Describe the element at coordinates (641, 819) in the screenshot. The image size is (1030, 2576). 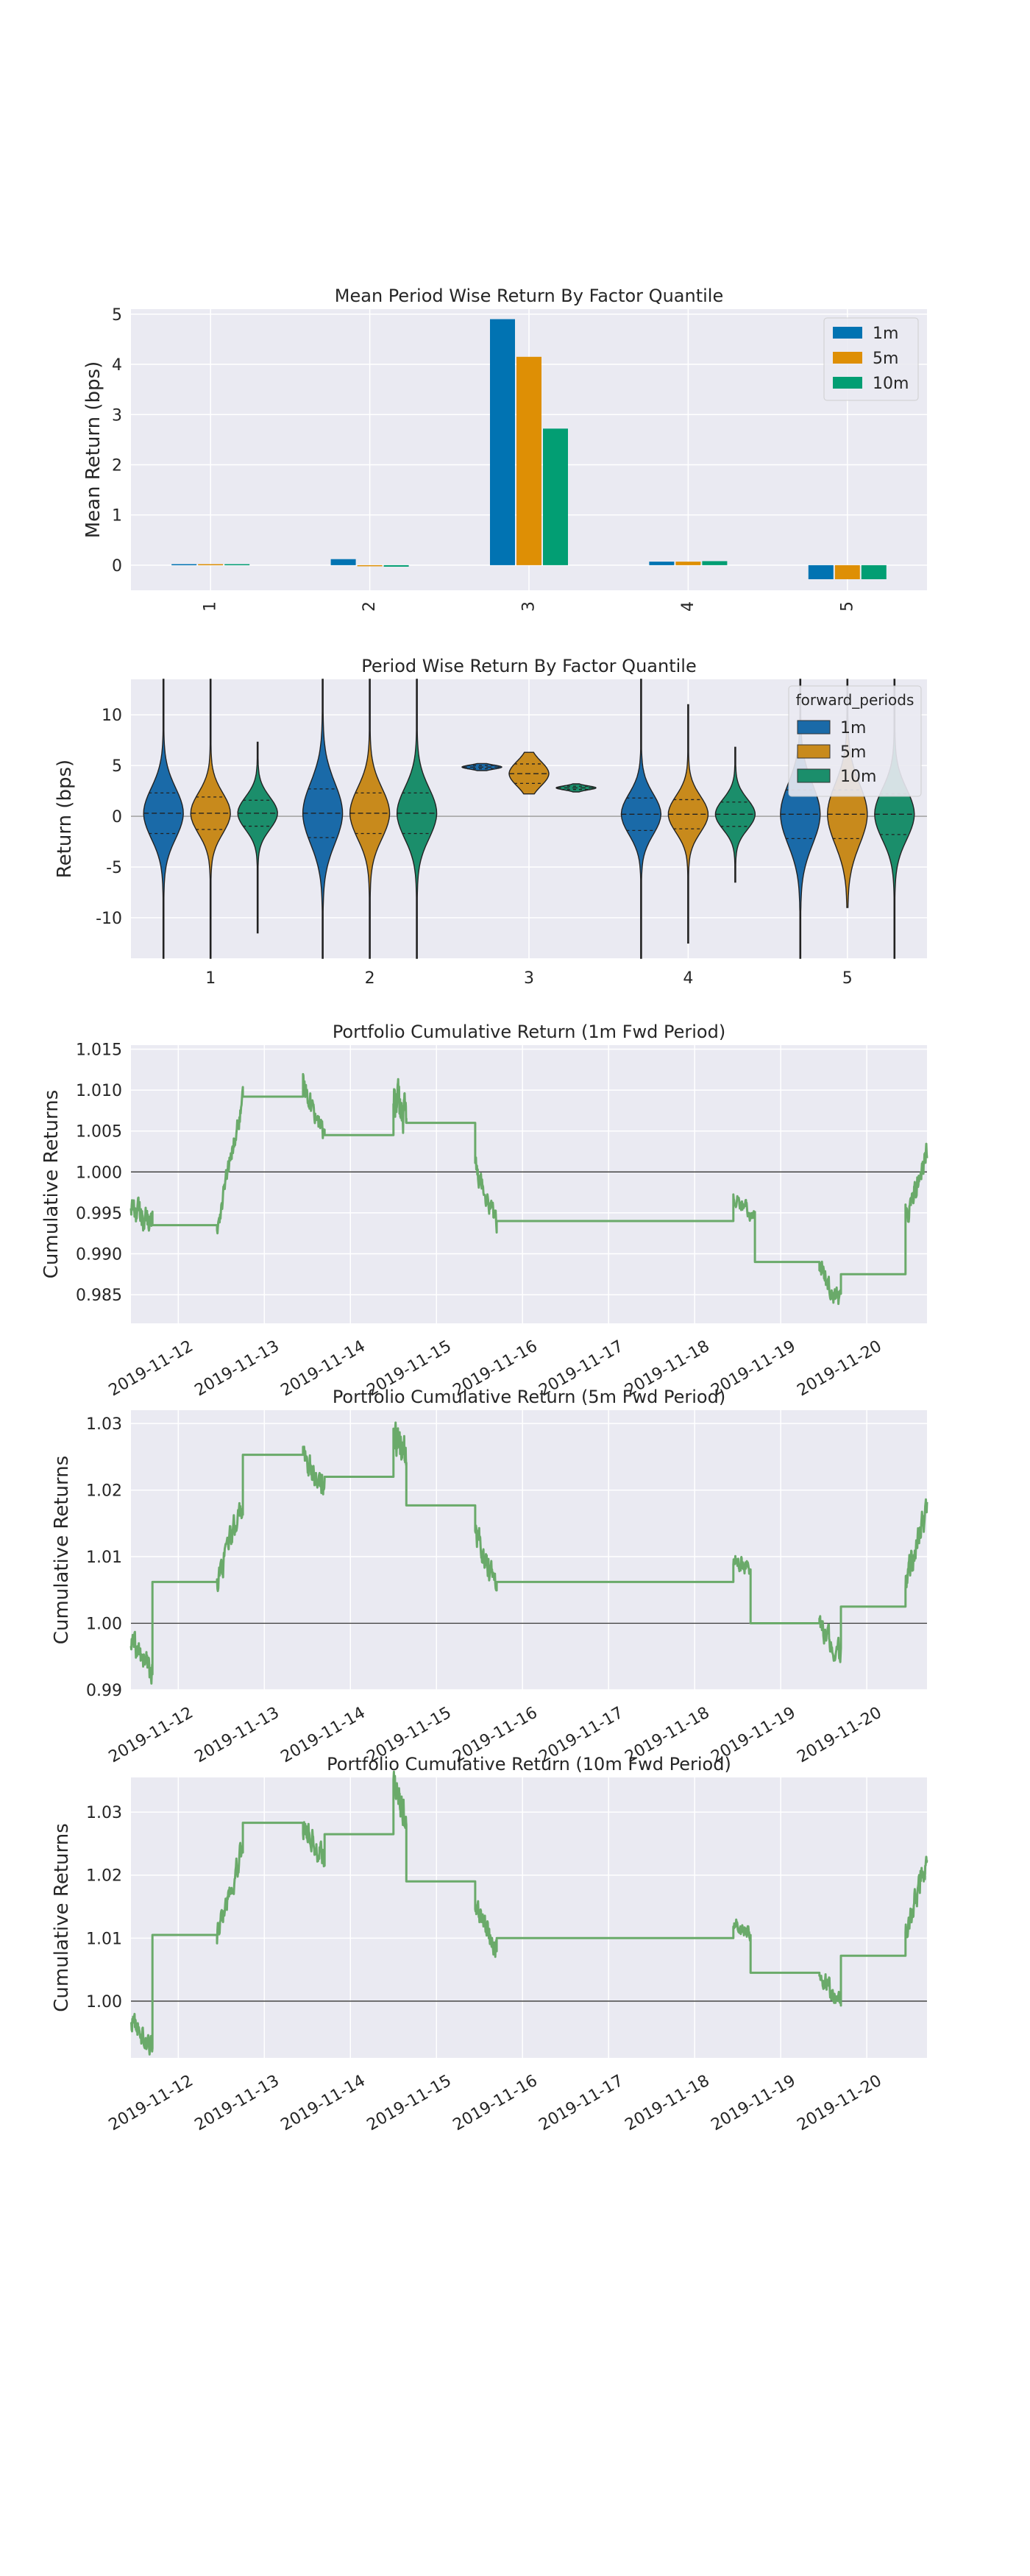
I see `violin-1m-q4` at that location.